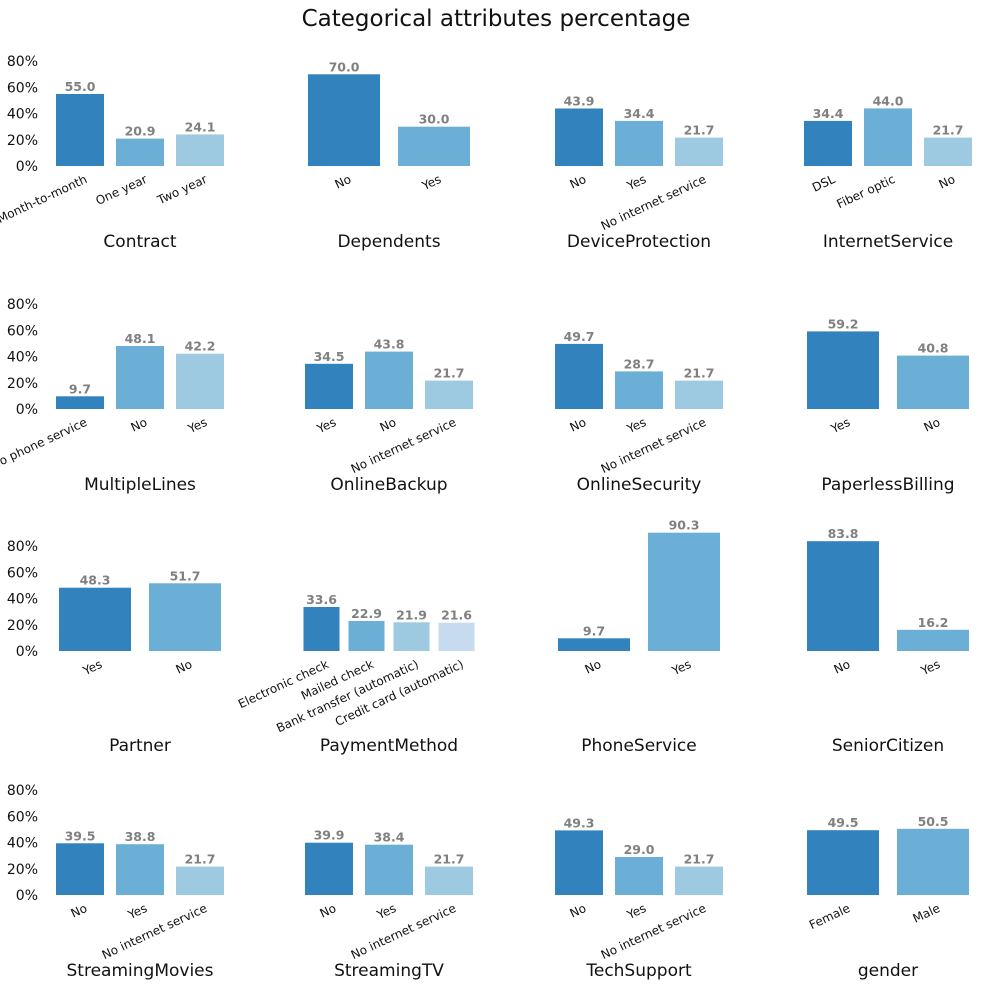 This screenshot has height=987, width=992. What do you see at coordinates (579, 862) in the screenshot?
I see `bar-techsupport-no` at bounding box center [579, 862].